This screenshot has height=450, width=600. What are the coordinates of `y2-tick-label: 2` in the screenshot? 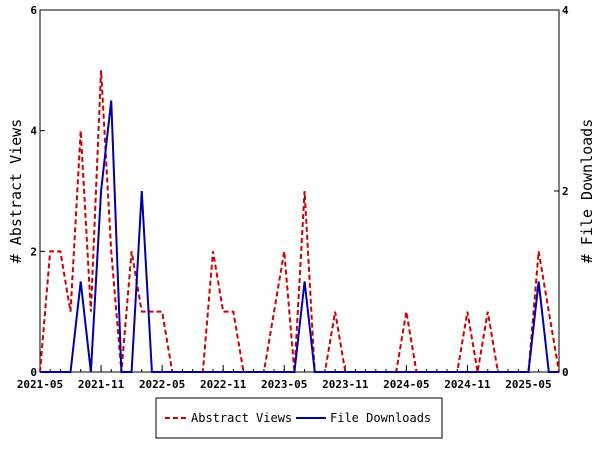 It's located at (565, 191).